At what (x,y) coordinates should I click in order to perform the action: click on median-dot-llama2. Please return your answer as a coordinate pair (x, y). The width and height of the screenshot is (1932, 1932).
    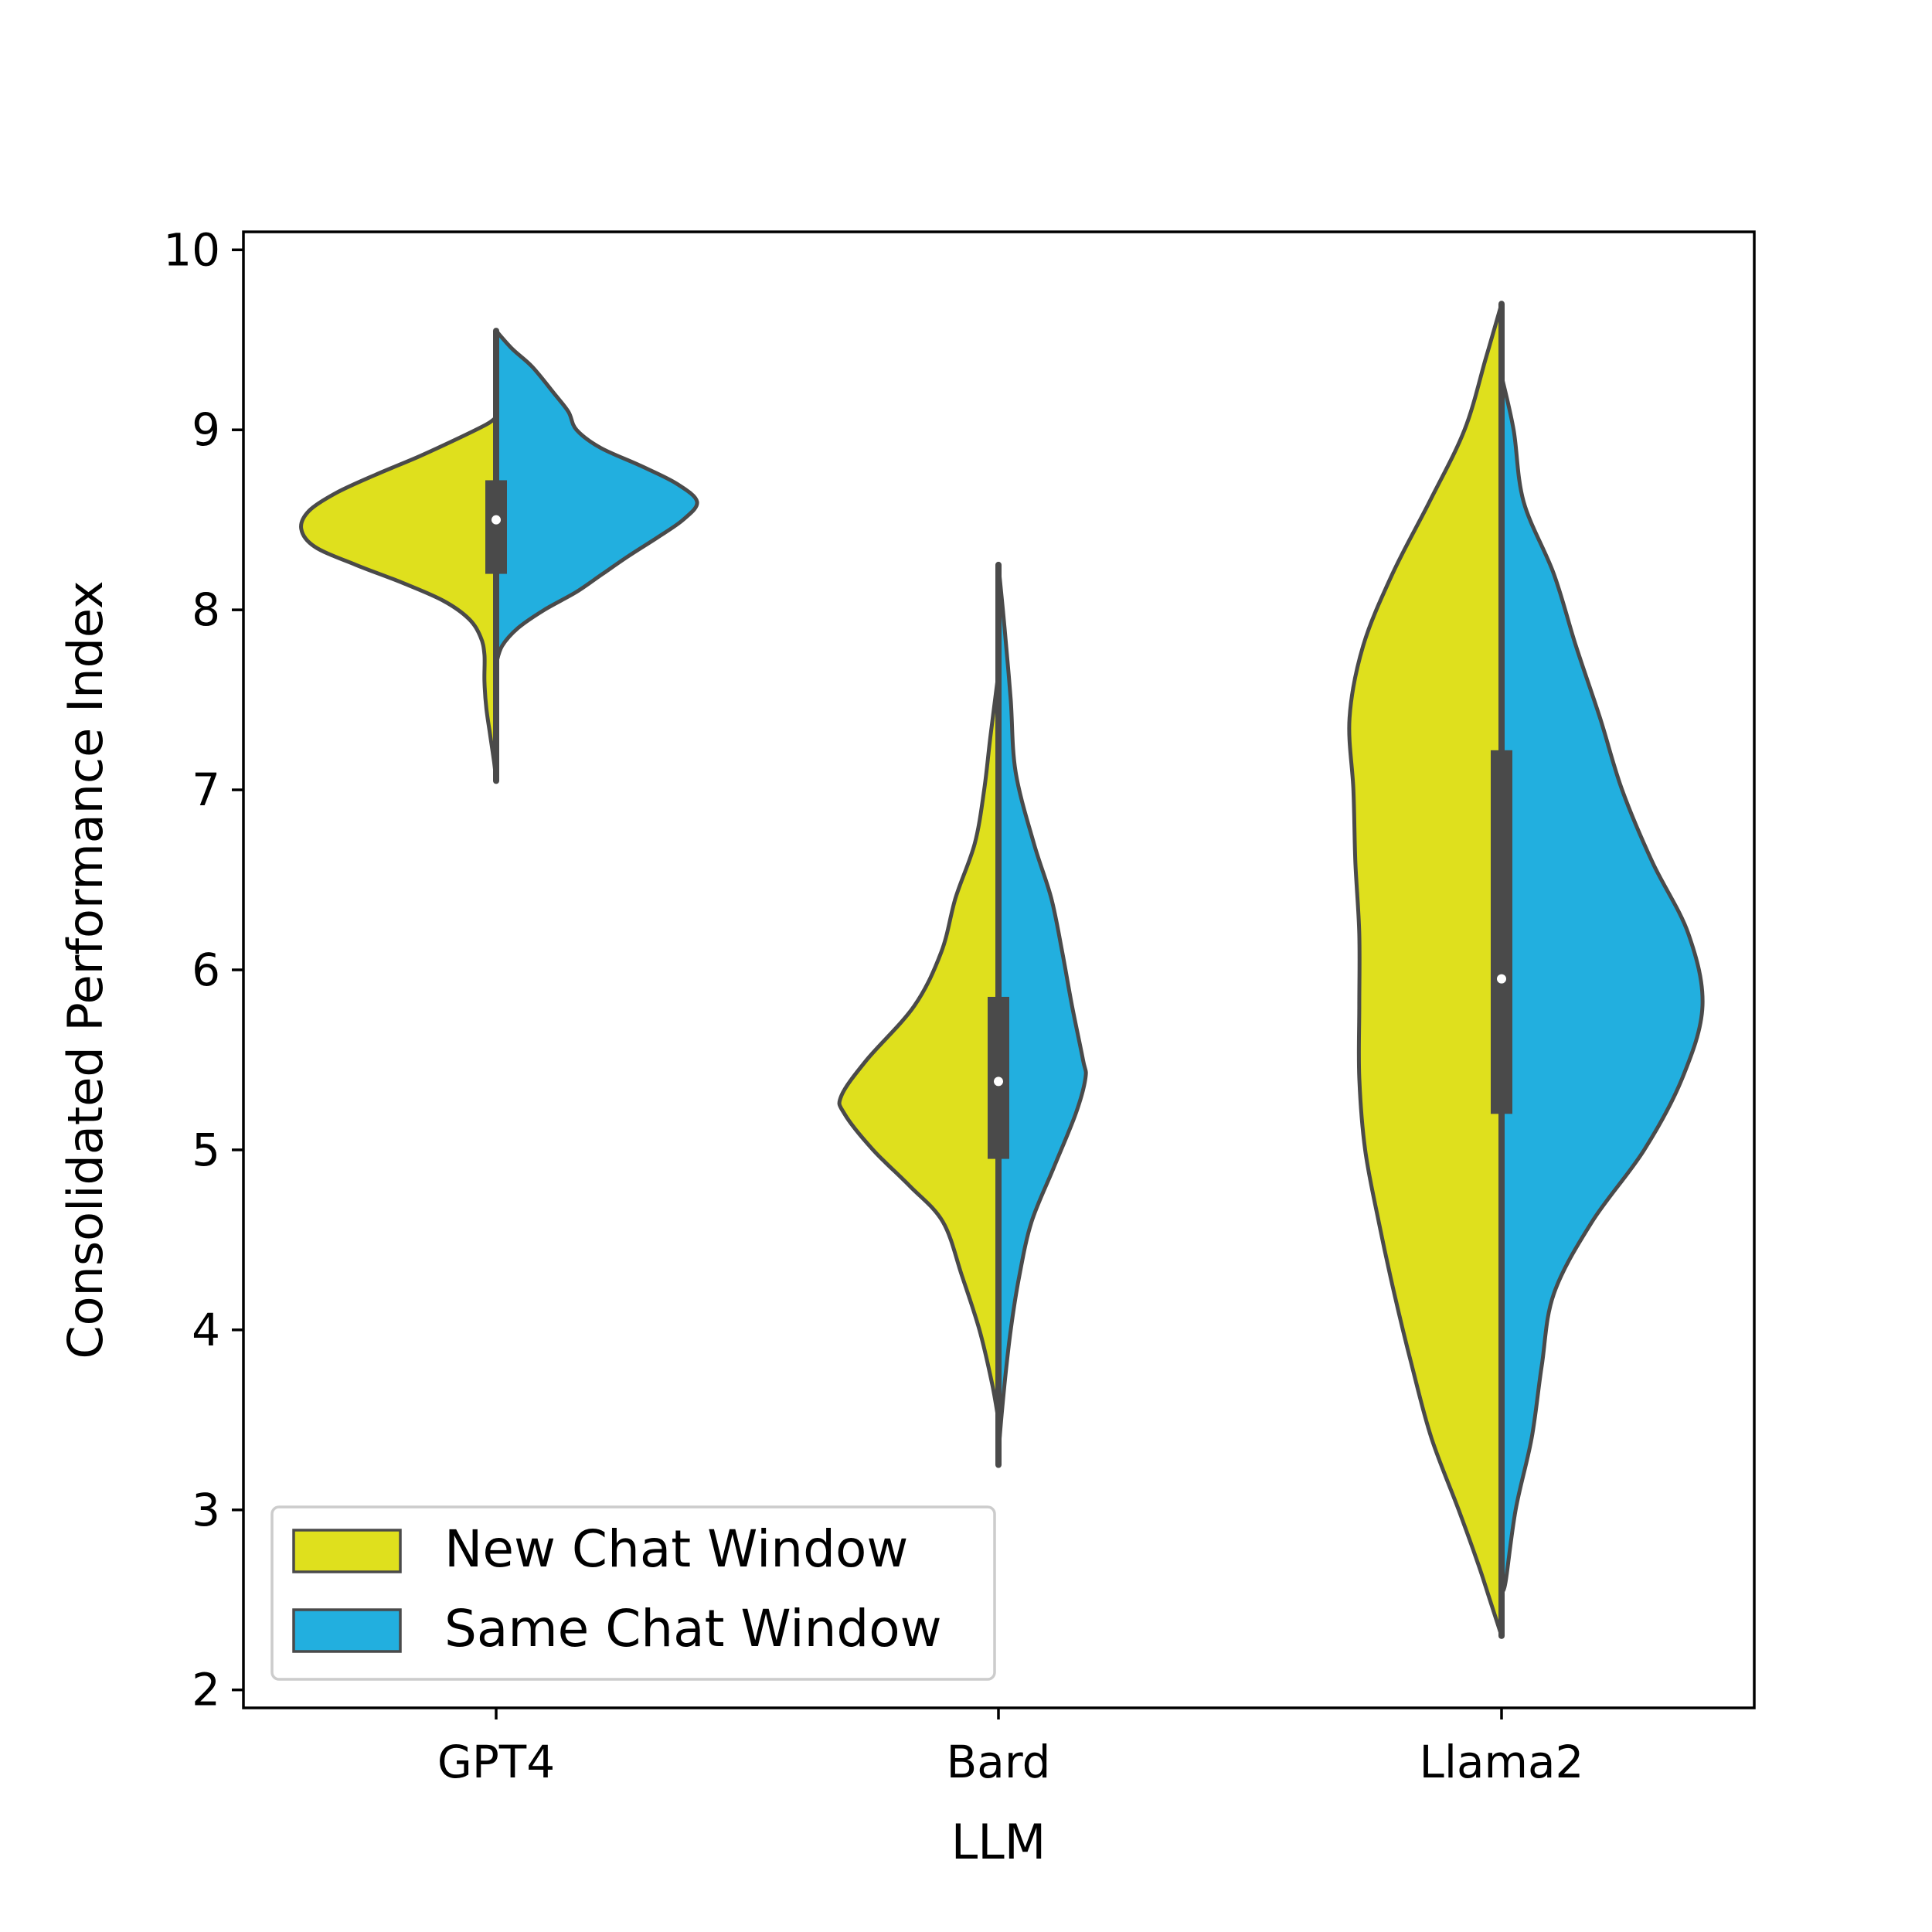
    Looking at the image, I should click on (1502, 979).